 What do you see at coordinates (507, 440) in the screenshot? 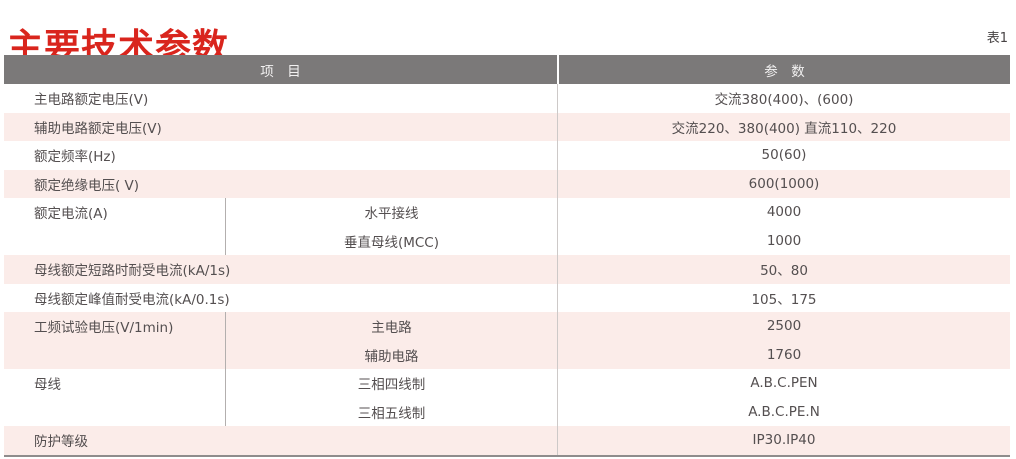
I see `table-row: 防护等级 IP30.IP40` at bounding box center [507, 440].